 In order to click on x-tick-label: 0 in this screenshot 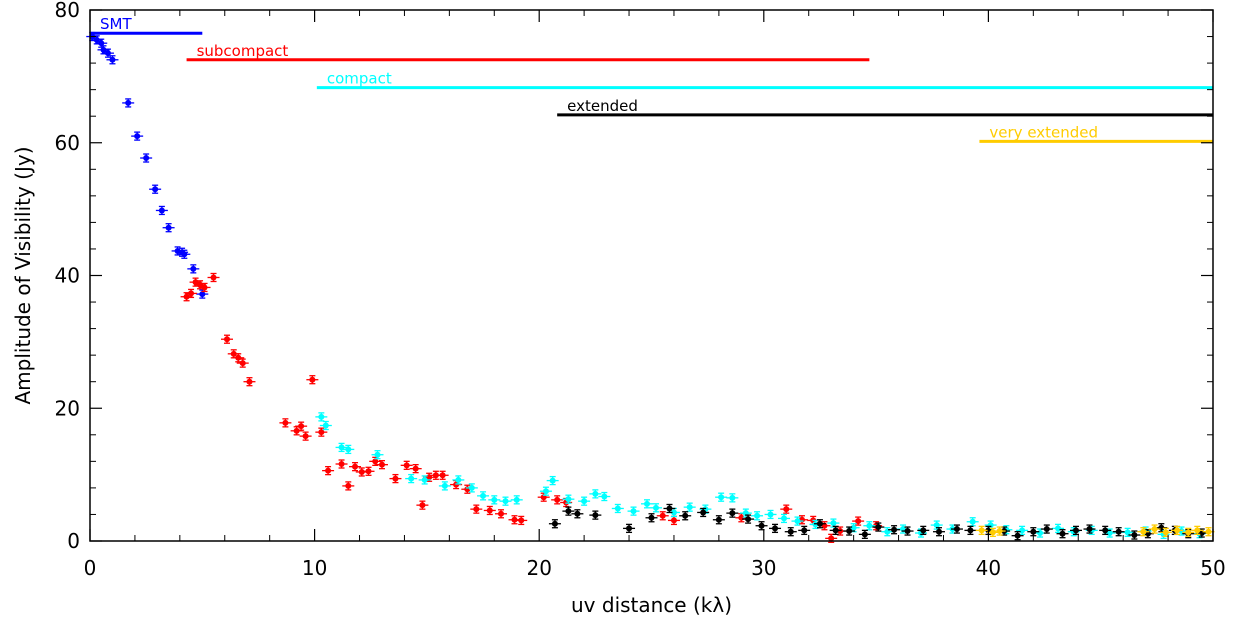, I will do `click(90, 568)`.